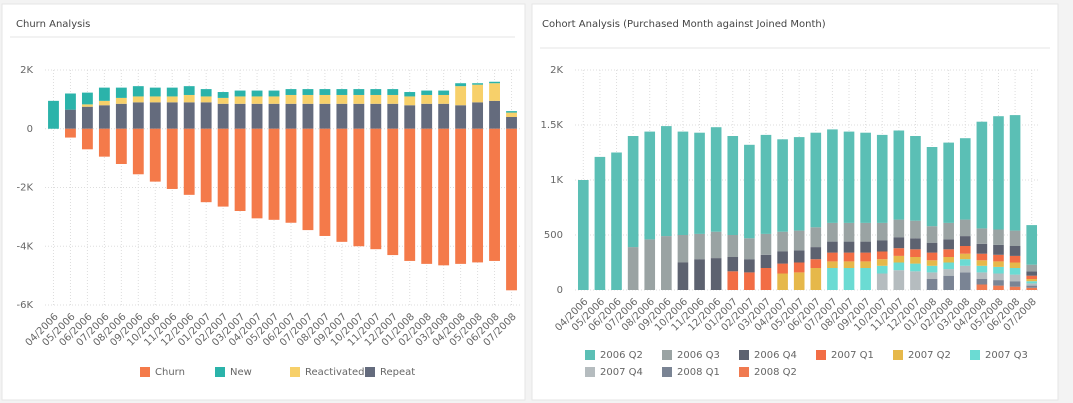  I want to click on legend-label: 2008 Q2, so click(775, 372).